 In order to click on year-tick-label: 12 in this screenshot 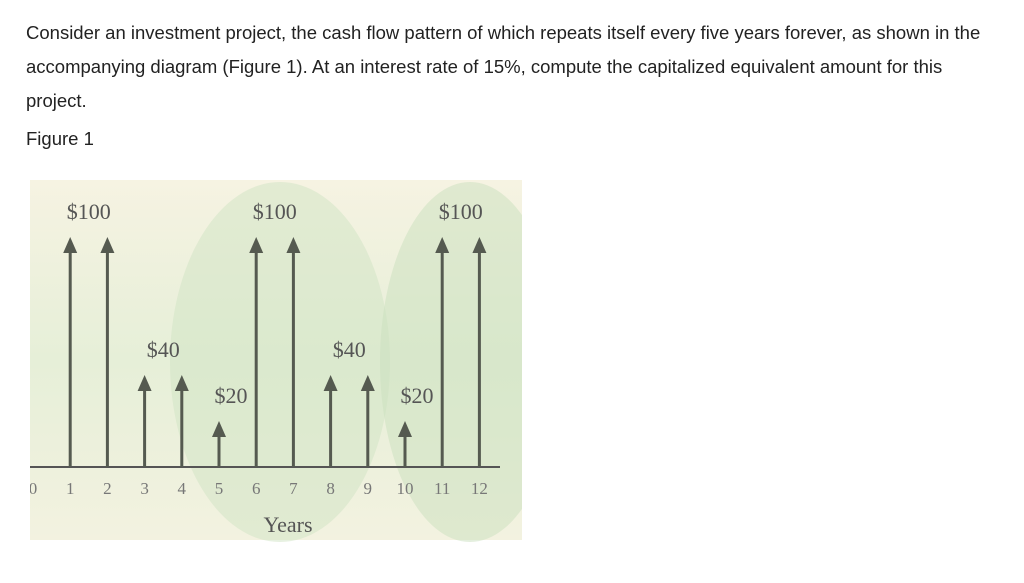, I will do `click(479, 488)`.